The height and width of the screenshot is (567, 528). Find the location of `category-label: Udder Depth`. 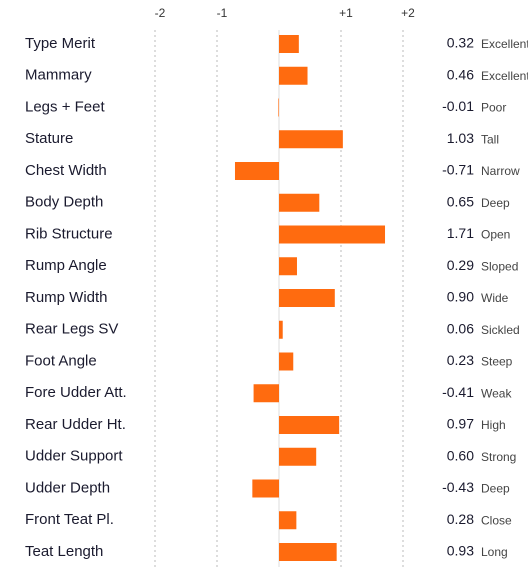

category-label: Udder Depth is located at coordinates (67, 487).